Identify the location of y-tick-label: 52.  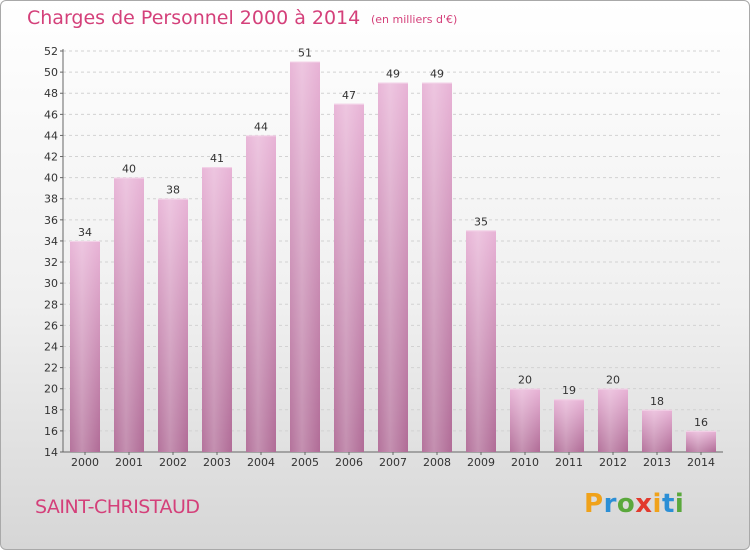
(51, 51).